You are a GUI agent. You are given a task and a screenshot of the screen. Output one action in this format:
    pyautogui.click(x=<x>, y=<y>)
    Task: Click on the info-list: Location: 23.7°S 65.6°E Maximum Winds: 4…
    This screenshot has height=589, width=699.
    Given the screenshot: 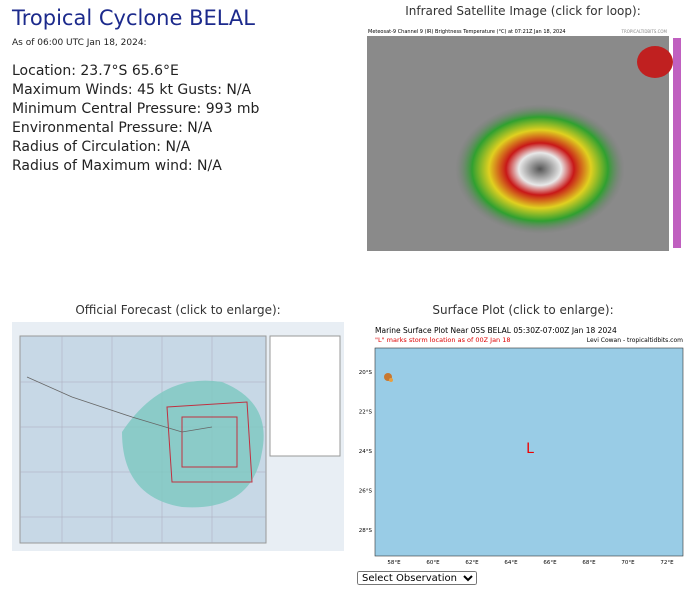 What is the action you would take?
    pyautogui.click(x=135, y=119)
    